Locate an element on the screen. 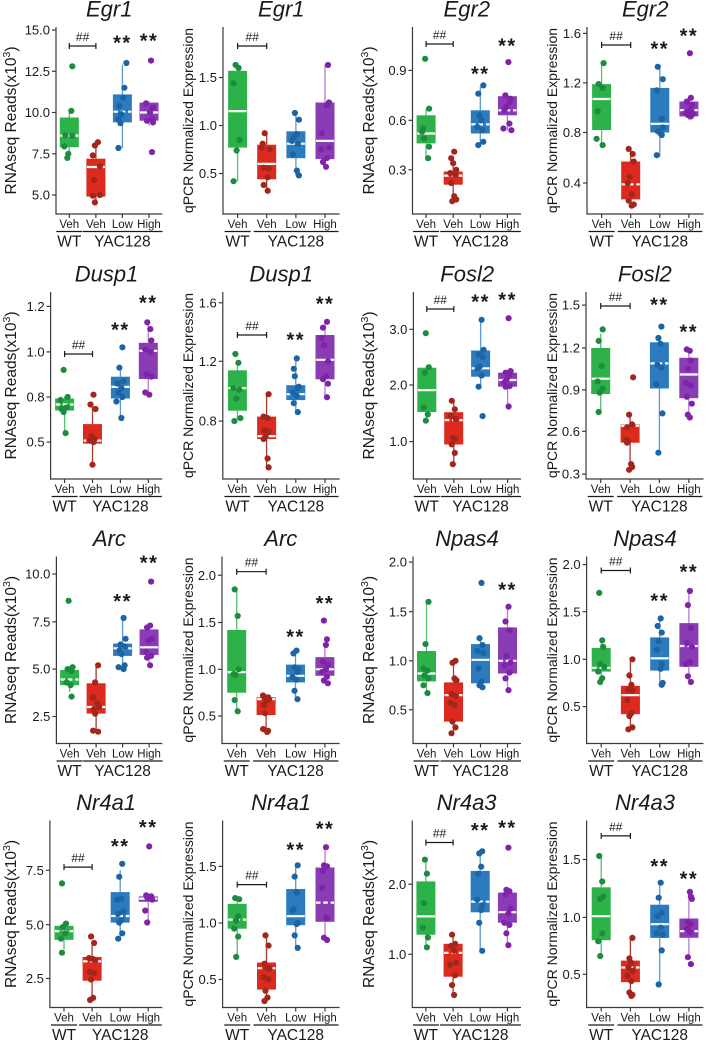 The image size is (709, 1041). svg-text: Arc is located at coordinates (108, 538).